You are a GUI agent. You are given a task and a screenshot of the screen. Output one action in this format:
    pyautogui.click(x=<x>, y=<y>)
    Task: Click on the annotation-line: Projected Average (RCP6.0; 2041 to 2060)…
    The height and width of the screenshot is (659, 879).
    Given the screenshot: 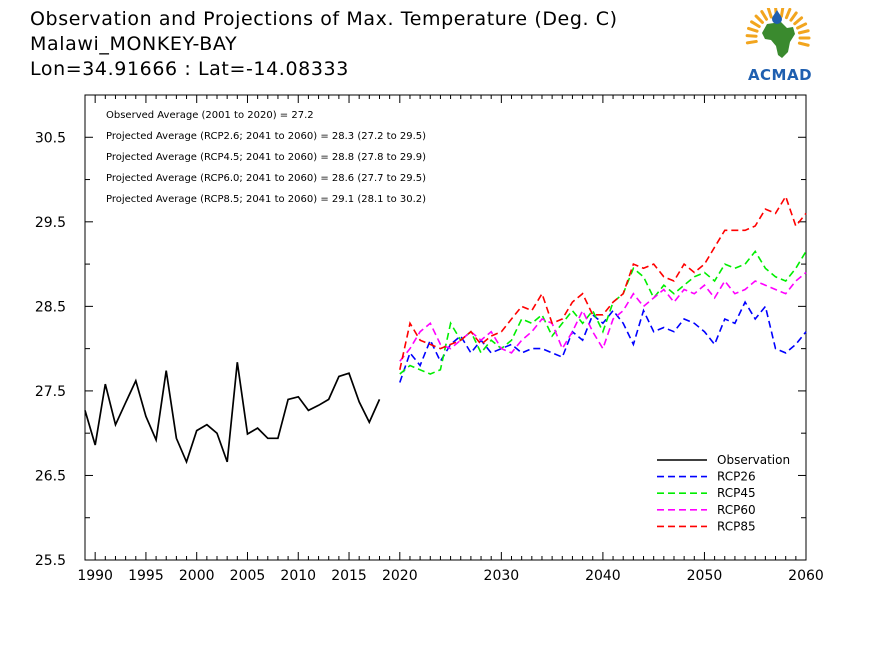 What is the action you would take?
    pyautogui.click(x=266, y=178)
    